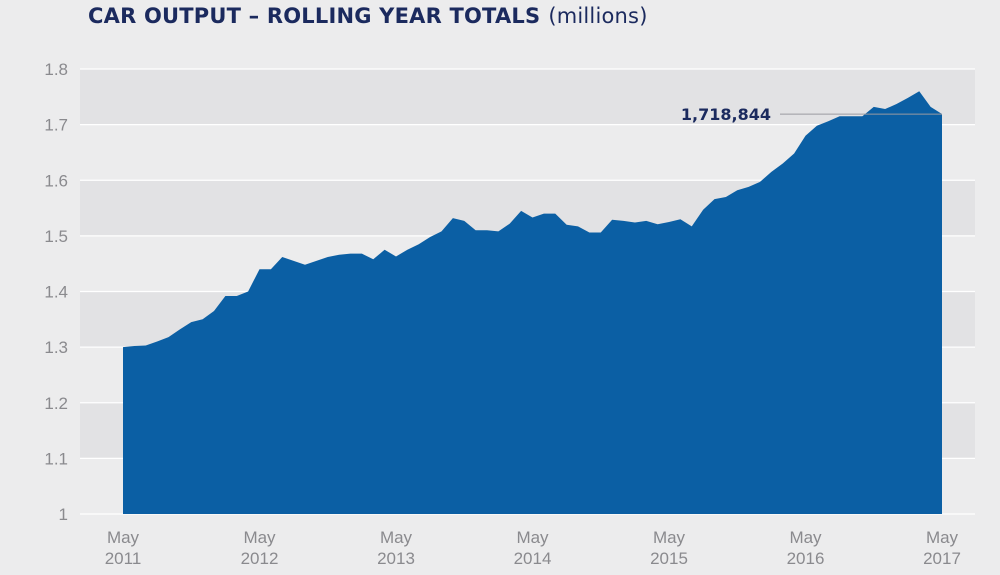 This screenshot has height=575, width=1000. What do you see at coordinates (63, 514) in the screenshot?
I see `y-tick-label: 1` at bounding box center [63, 514].